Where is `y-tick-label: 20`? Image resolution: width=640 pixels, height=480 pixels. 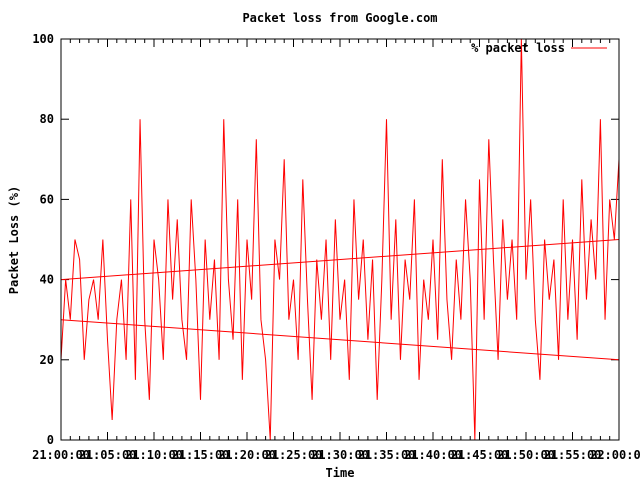
y-tick-label: 20 is located at coordinates (47, 360).